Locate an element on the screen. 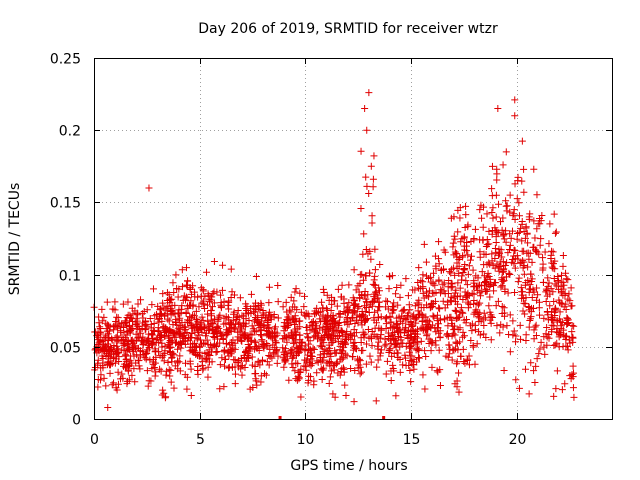  x-tick-label: 5 is located at coordinates (200, 440).